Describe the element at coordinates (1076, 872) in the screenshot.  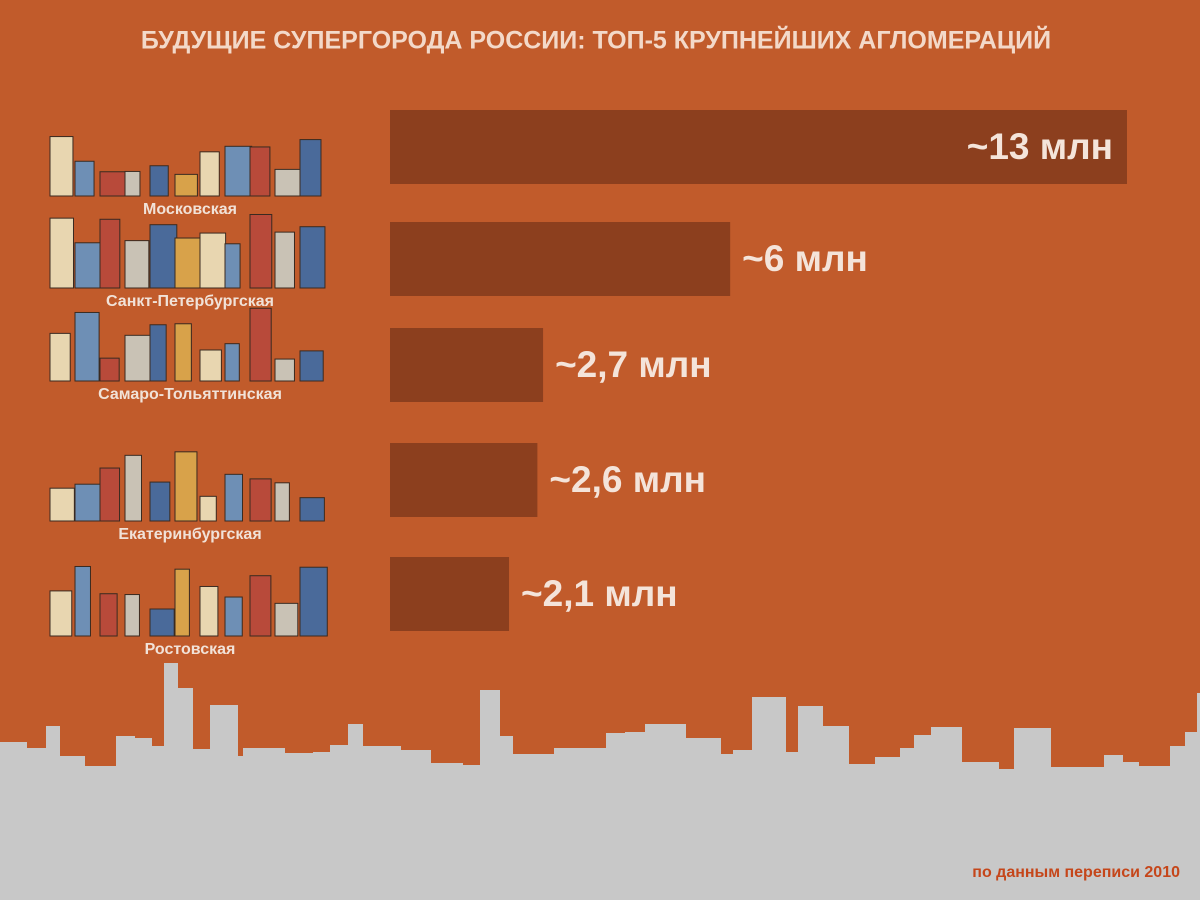
I see `source-note: по данным переписи 2010` at that location.